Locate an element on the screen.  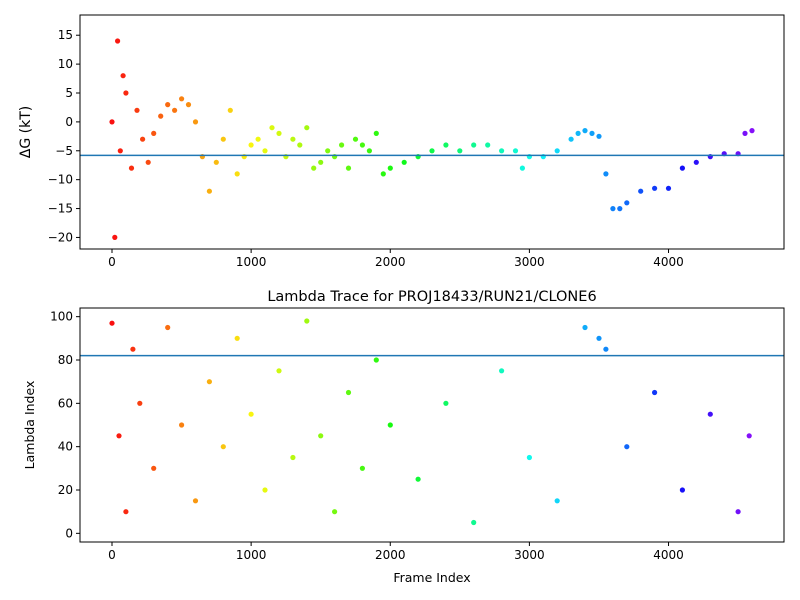
lambda-x-tick-label: 2000 is located at coordinates (390, 555).